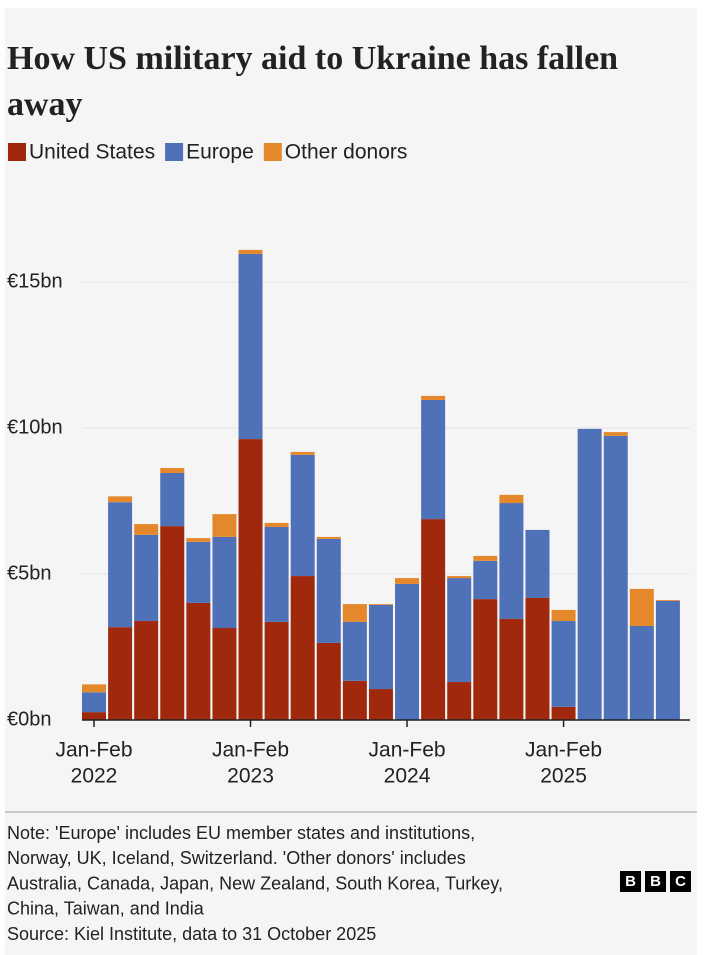 The width and height of the screenshot is (704, 955). What do you see at coordinates (220, 152) in the screenshot?
I see `legend-label: Europe` at bounding box center [220, 152].